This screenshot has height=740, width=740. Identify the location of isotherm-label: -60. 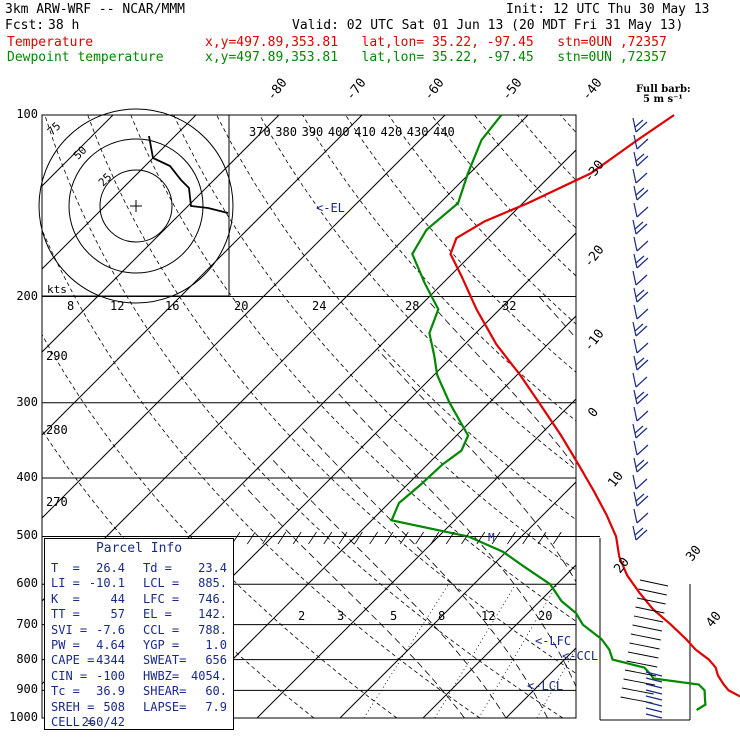
(434, 90).